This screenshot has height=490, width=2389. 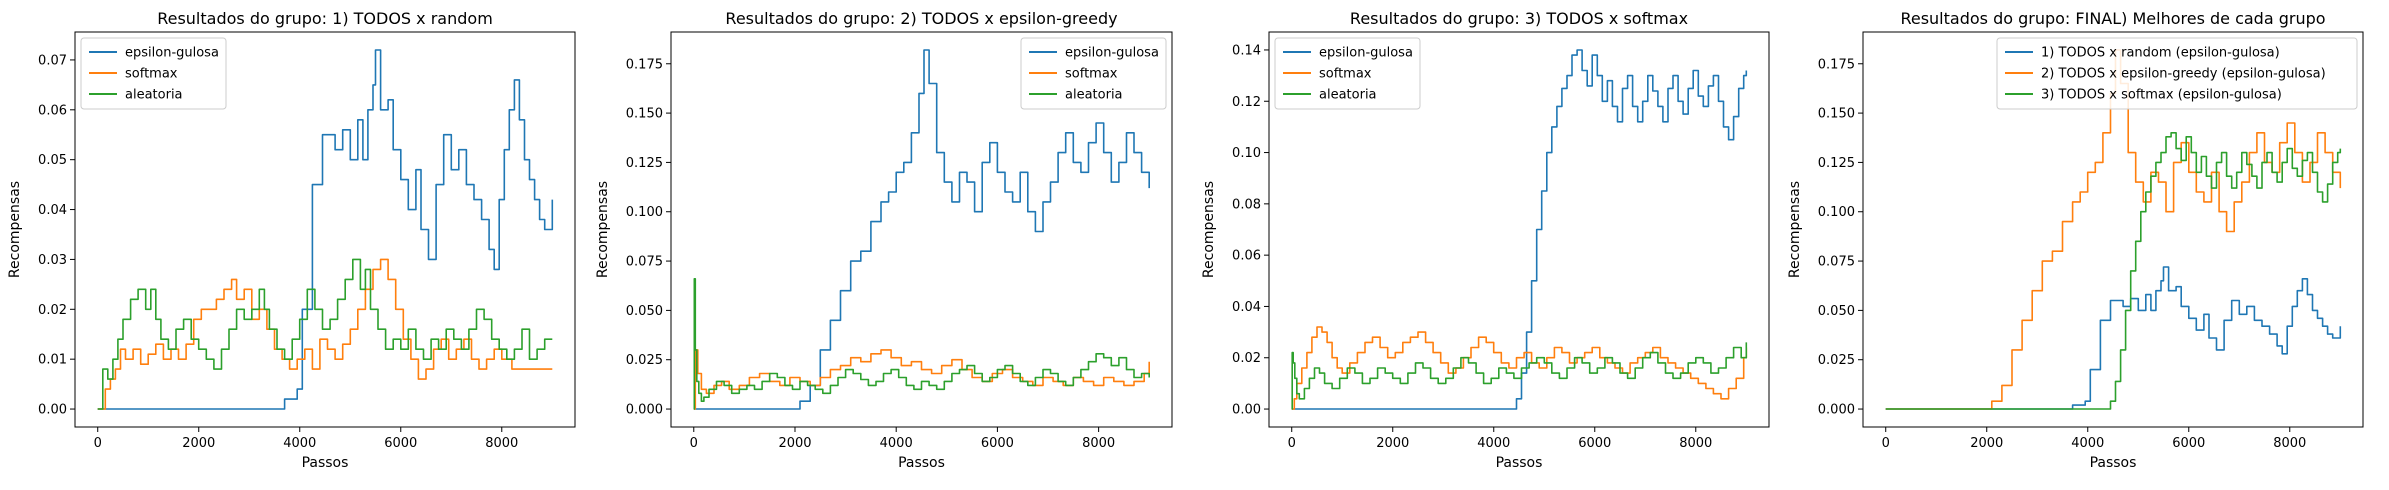 What do you see at coordinates (1246, 204) in the screenshot?
I see `y-tick-label: 0.08` at bounding box center [1246, 204].